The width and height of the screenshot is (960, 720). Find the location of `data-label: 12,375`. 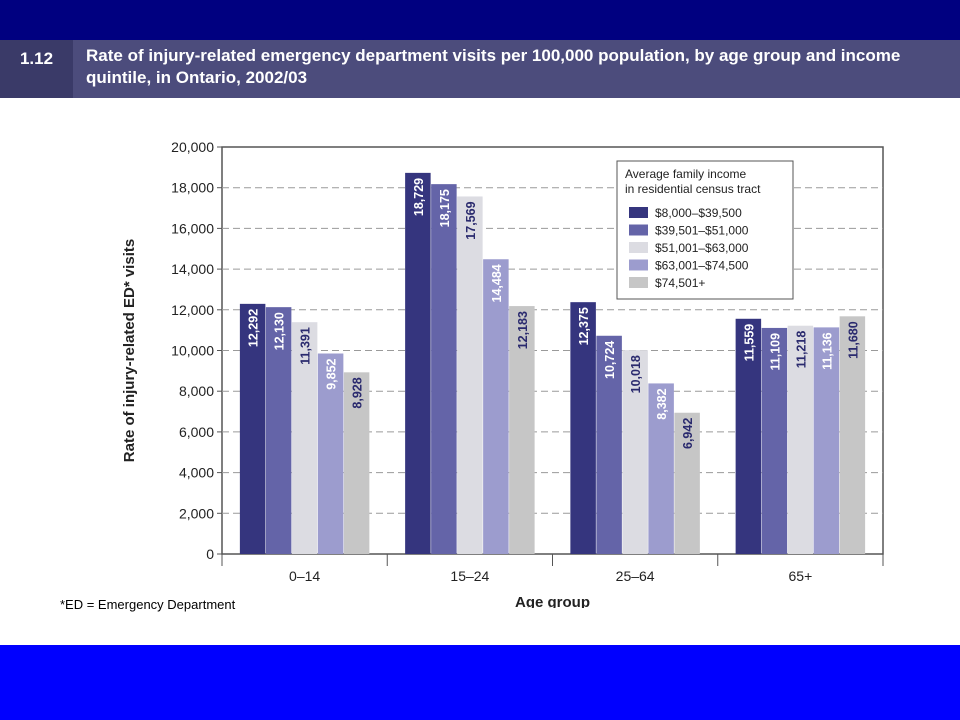

data-label: 12,375 is located at coordinates (584, 326).